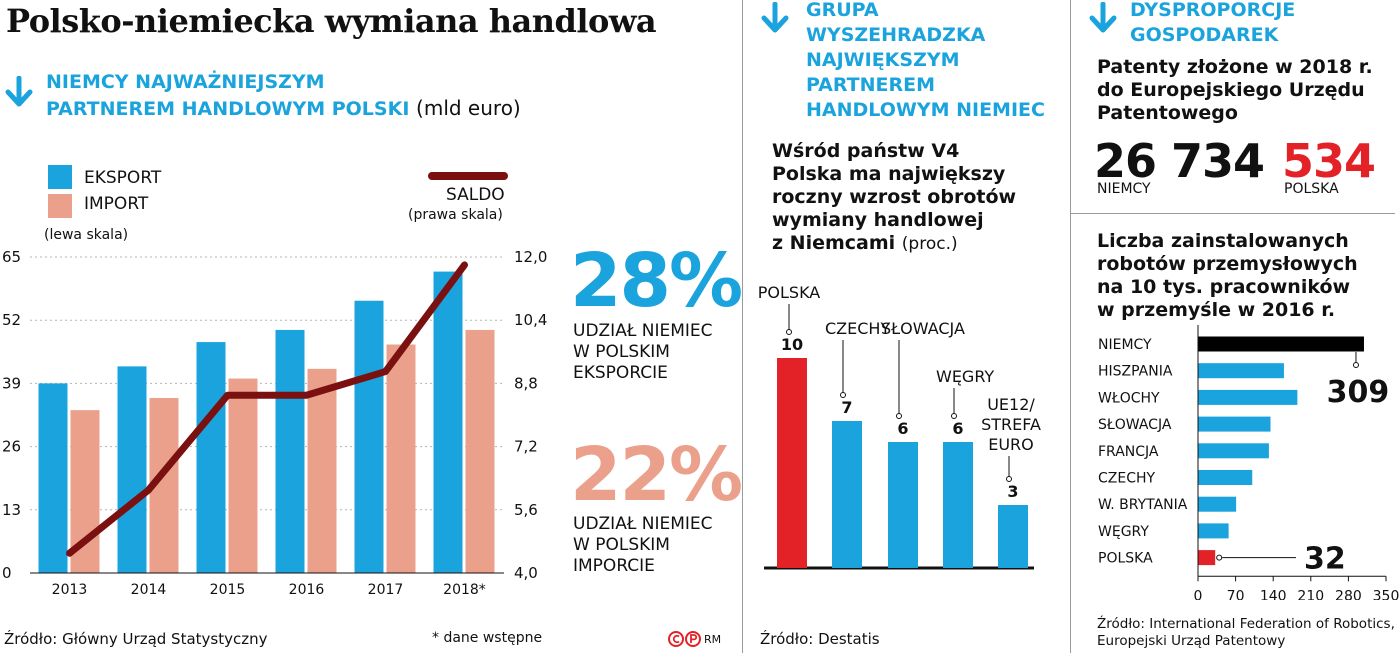 The height and width of the screenshot is (653, 1400). I want to click on y2-tick-label: 5,6, so click(526, 510).